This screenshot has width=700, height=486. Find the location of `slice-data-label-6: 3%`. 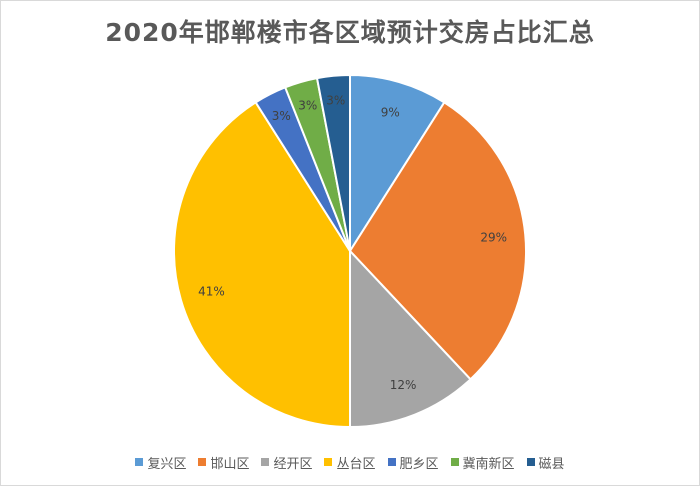

slice-data-label-6: 3% is located at coordinates (335, 100).